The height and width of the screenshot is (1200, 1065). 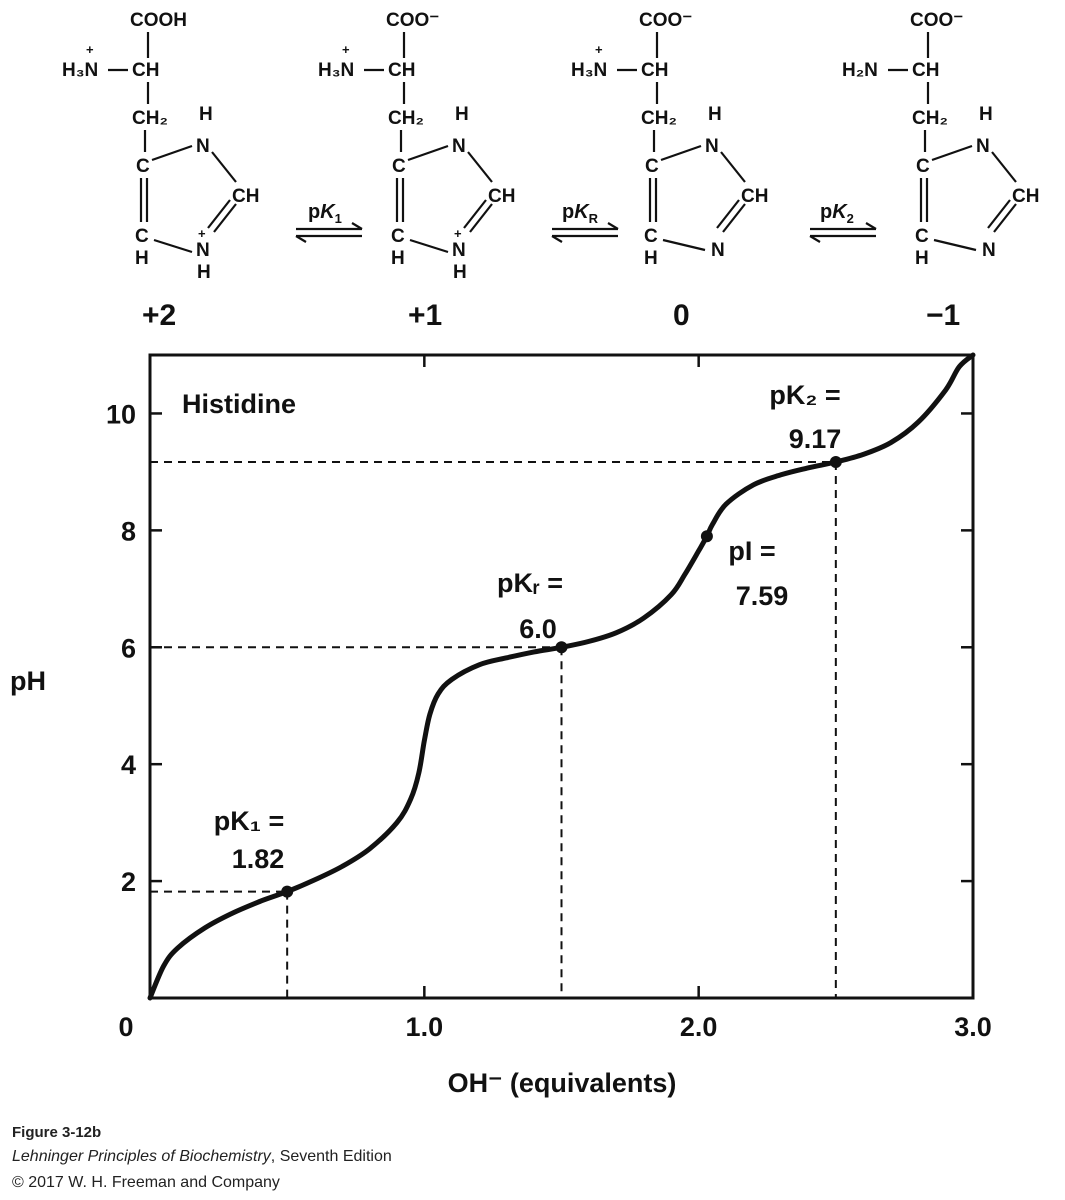 I want to click on svg-text: pKR, so click(x=580, y=213).